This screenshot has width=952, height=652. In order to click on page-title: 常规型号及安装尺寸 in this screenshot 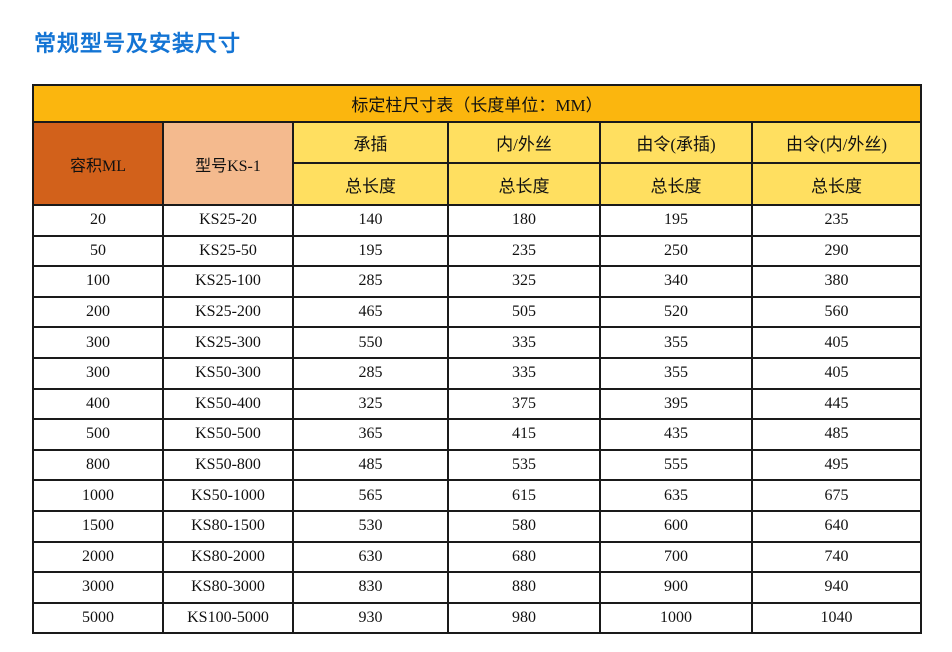, I will do `click(138, 43)`.